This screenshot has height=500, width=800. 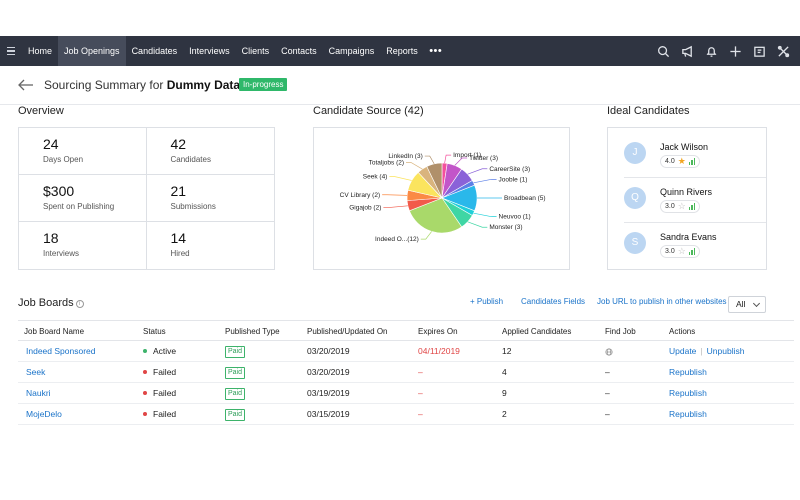 I want to click on col-expires-on: Expires On, so click(x=438, y=331).